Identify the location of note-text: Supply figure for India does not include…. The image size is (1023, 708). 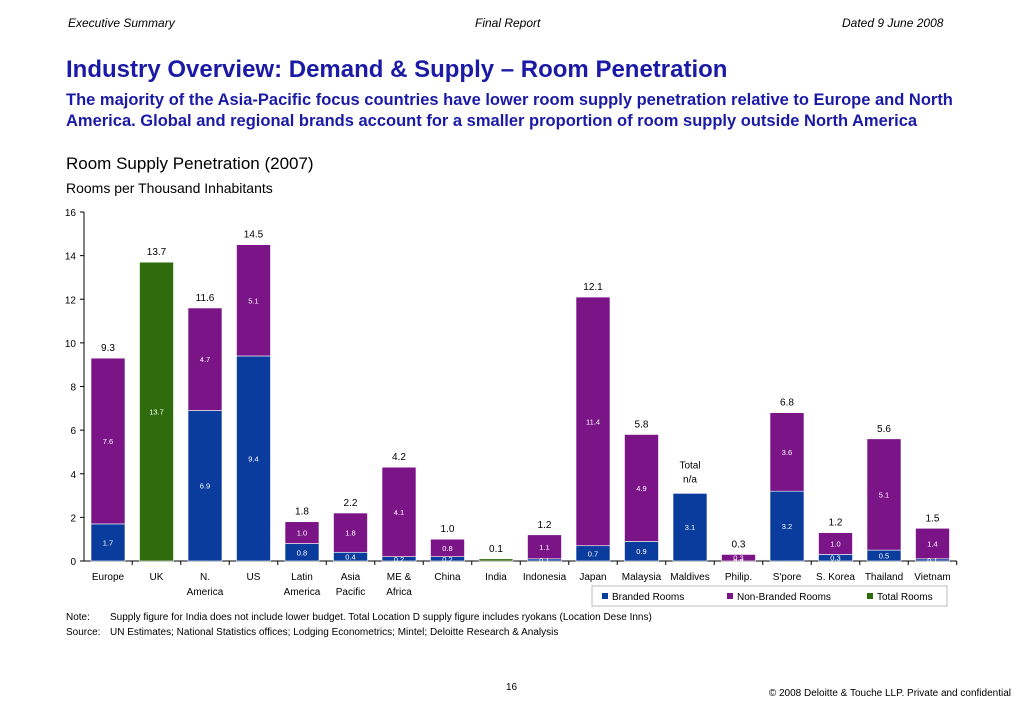
(381, 617).